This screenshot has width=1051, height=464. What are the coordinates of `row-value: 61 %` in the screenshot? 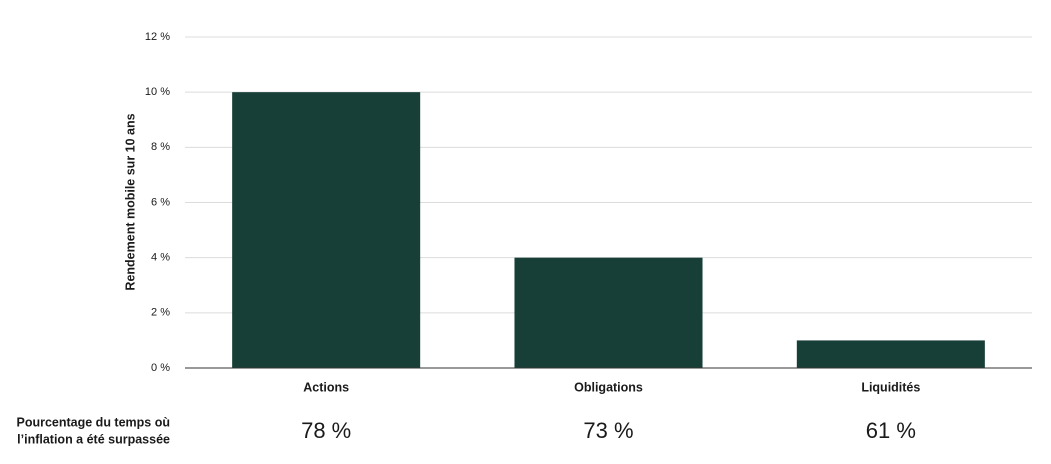 It's located at (891, 430).